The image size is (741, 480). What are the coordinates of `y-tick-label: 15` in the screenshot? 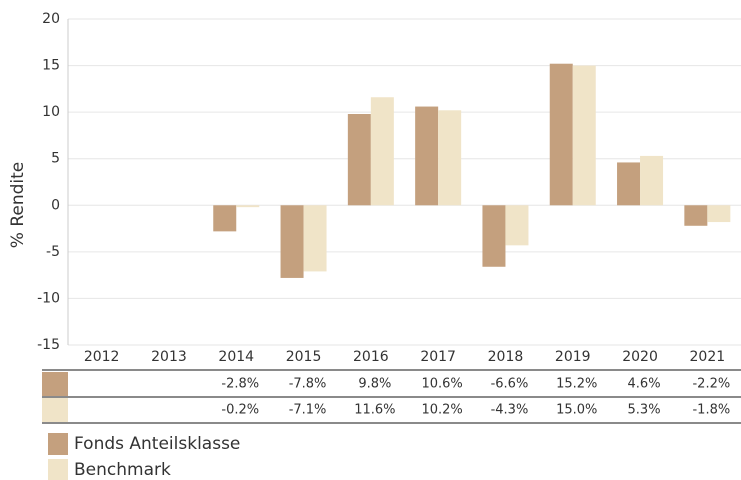 It's located at (51, 66).